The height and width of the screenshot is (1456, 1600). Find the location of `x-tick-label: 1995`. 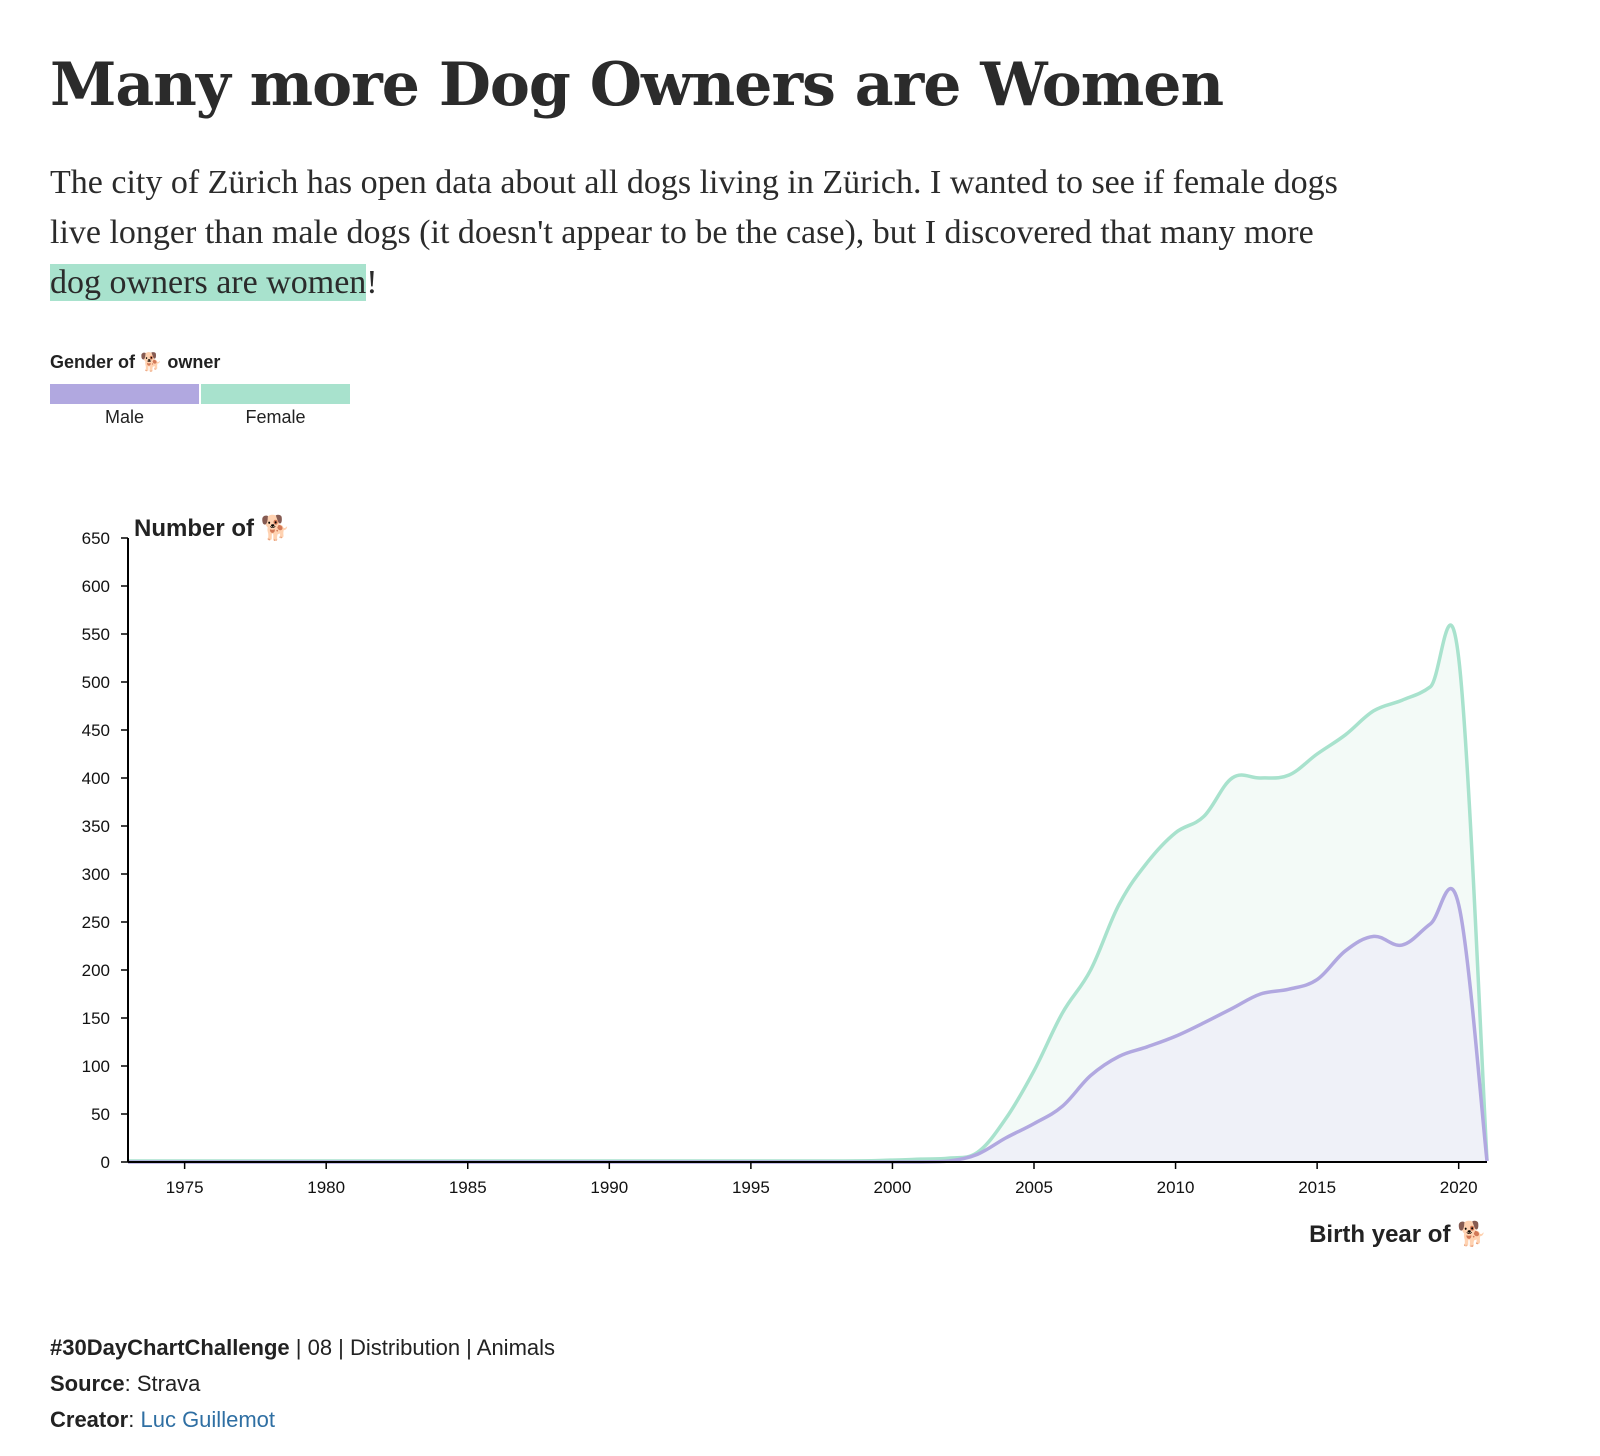

x-tick-label: 1995 is located at coordinates (751, 1187).